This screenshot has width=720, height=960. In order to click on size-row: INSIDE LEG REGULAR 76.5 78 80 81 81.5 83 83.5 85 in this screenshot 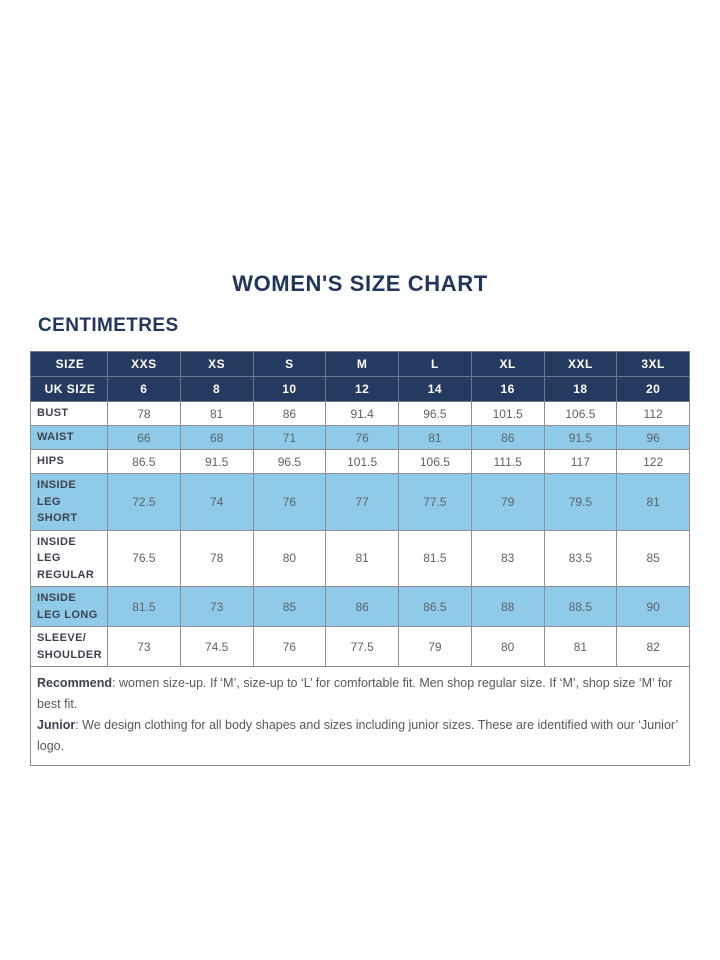, I will do `click(360, 558)`.